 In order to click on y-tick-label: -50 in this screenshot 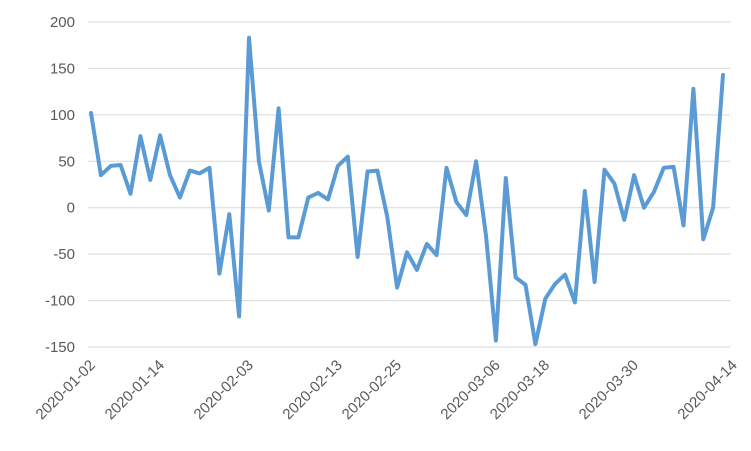, I will do `click(64, 254)`.